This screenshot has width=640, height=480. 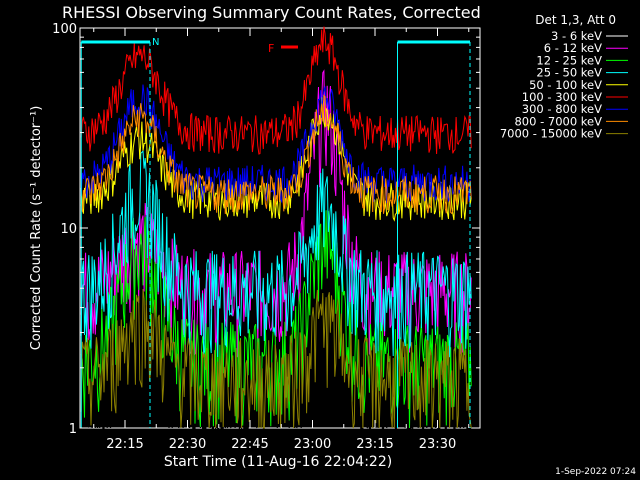 I want to click on legend-entry-label: 6 - 12 keV, so click(x=573, y=48).